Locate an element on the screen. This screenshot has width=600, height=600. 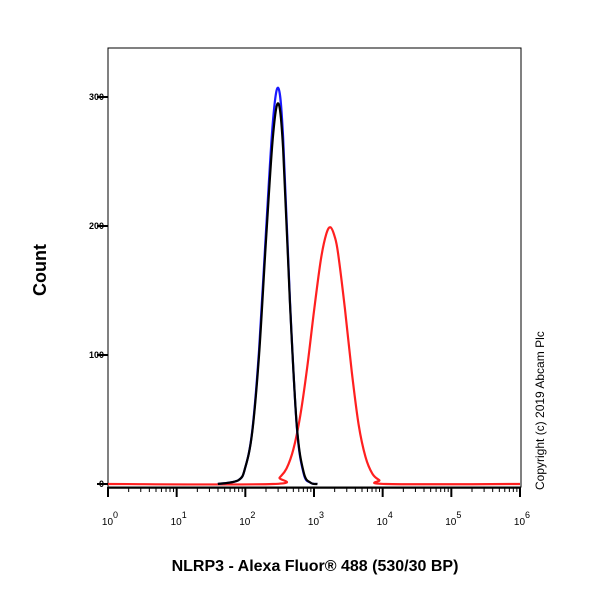
x-axis-label: NLRP3 - Alexa Fluor® 488 (530/30 BP) is located at coordinates (315, 566).